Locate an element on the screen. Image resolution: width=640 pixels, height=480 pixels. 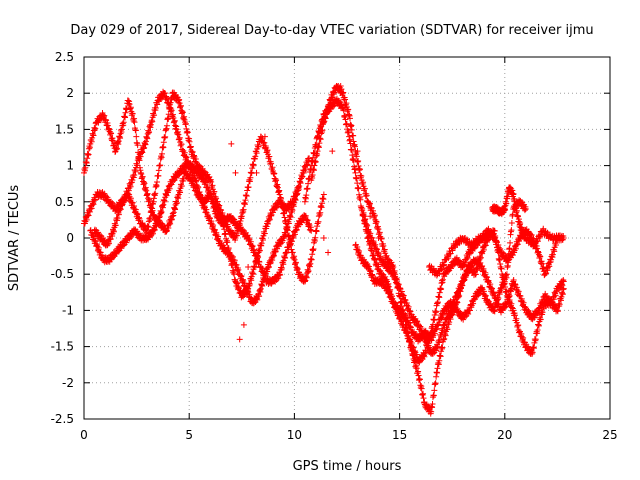
y-tick-label: -2 is located at coordinates (68, 383).